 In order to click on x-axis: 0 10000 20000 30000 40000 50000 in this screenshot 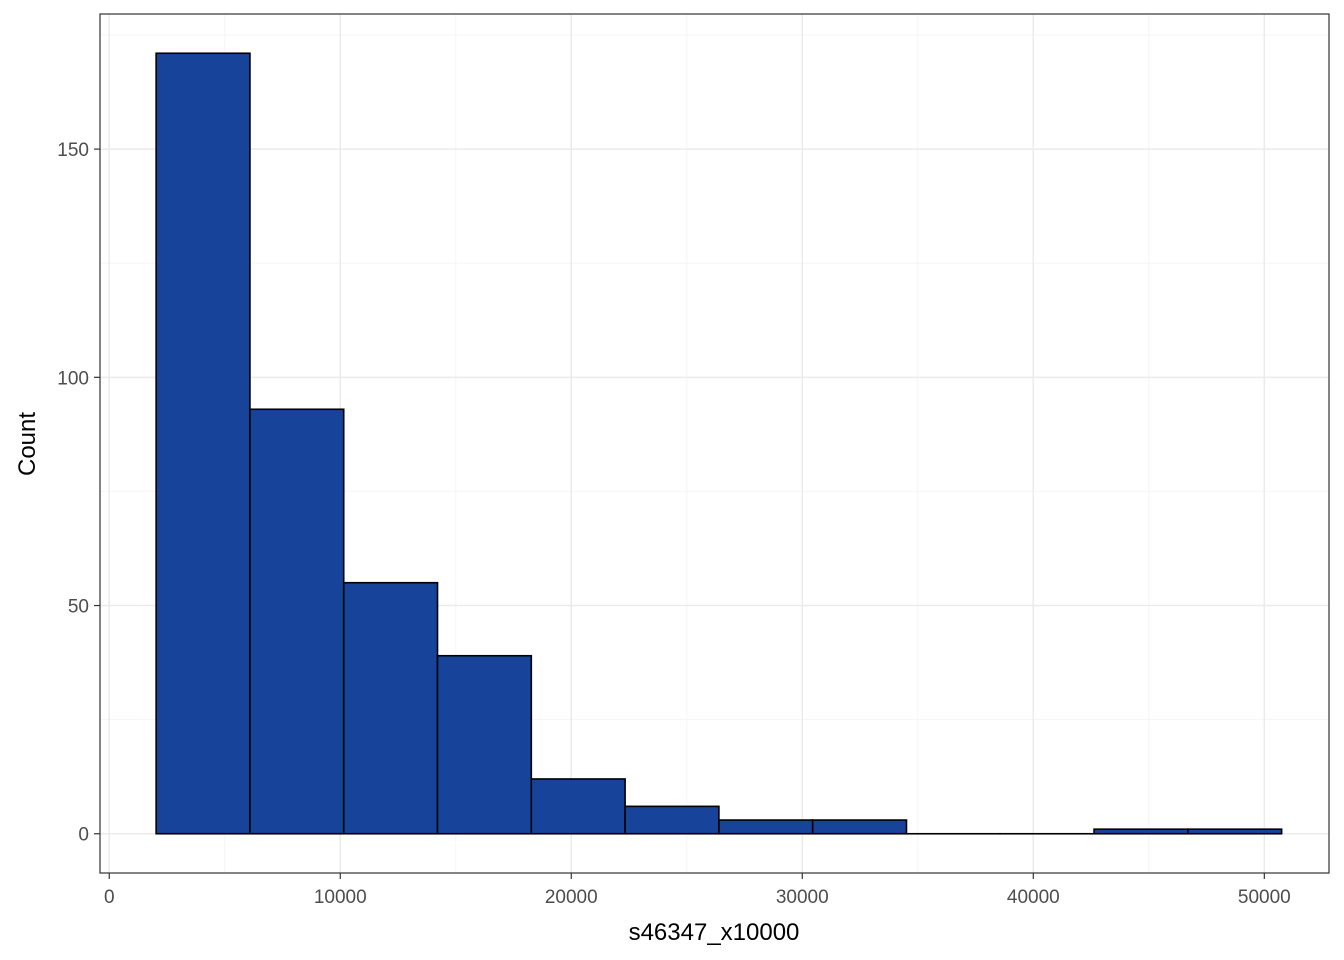, I will do `click(697, 890)`.